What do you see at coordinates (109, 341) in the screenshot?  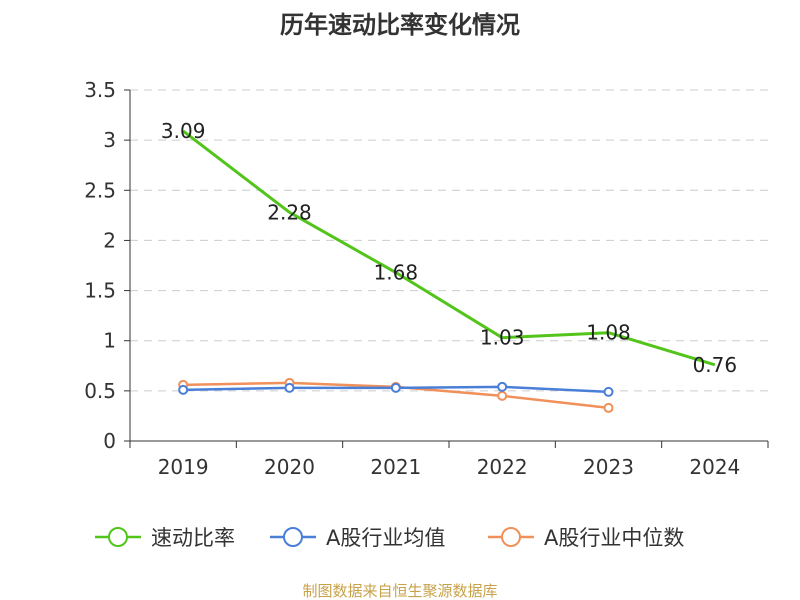 I see `y-tick-label: 1` at bounding box center [109, 341].